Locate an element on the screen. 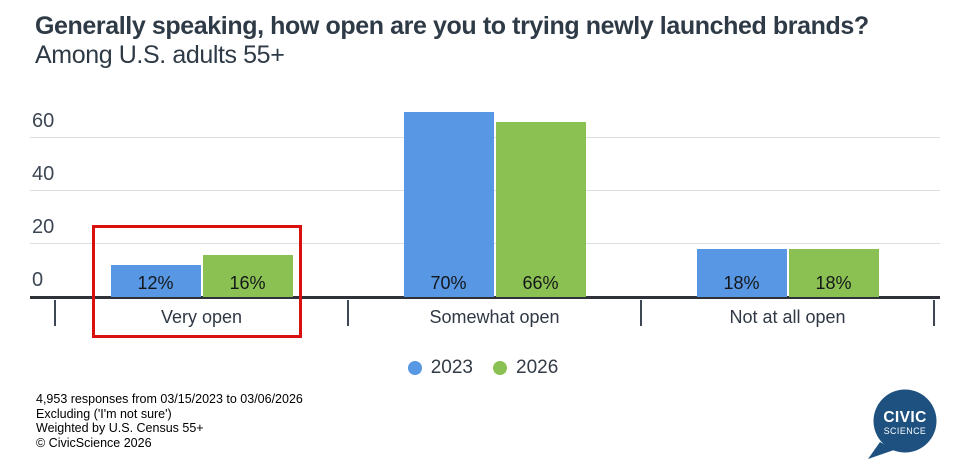 The height and width of the screenshot is (469, 966). y-axis-label-60: 60 is located at coordinates (43, 121).